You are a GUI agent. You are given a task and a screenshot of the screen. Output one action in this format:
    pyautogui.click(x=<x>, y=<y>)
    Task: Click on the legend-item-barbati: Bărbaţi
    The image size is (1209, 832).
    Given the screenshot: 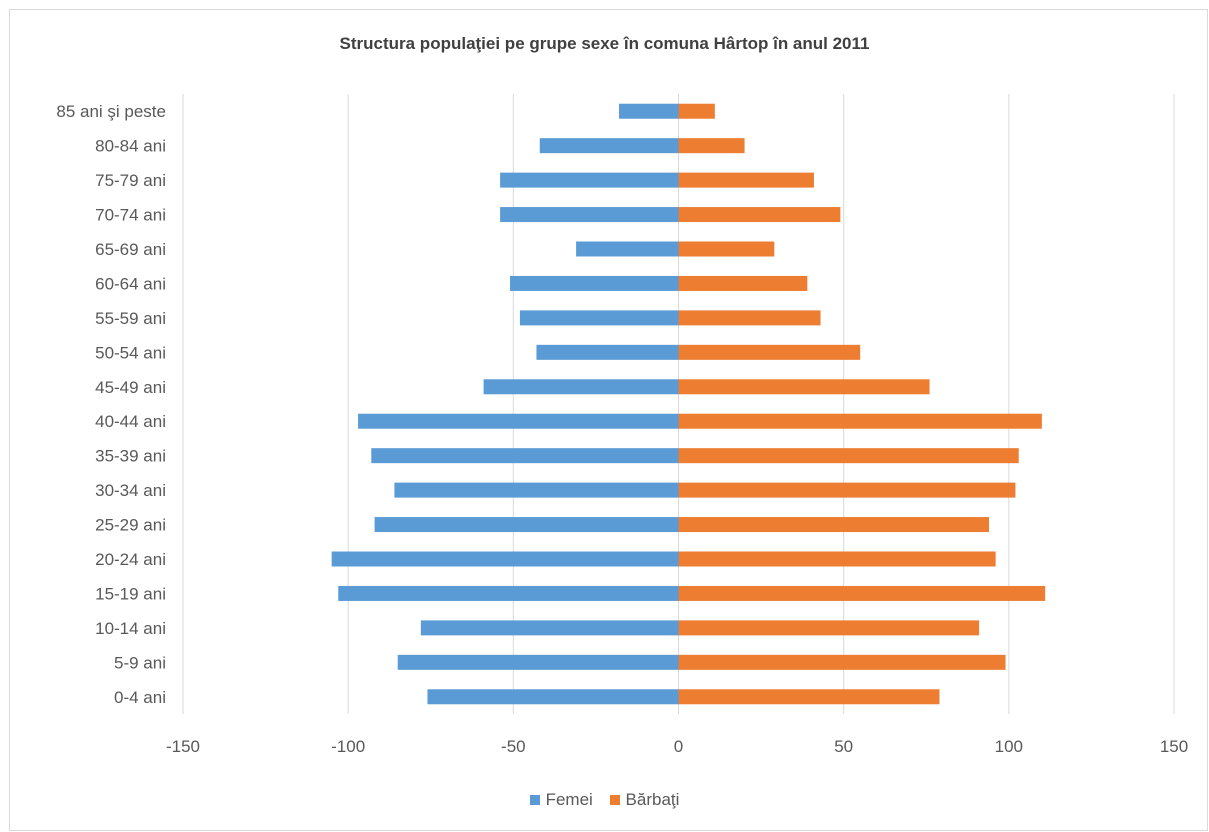 What is the action you would take?
    pyautogui.click(x=644, y=800)
    